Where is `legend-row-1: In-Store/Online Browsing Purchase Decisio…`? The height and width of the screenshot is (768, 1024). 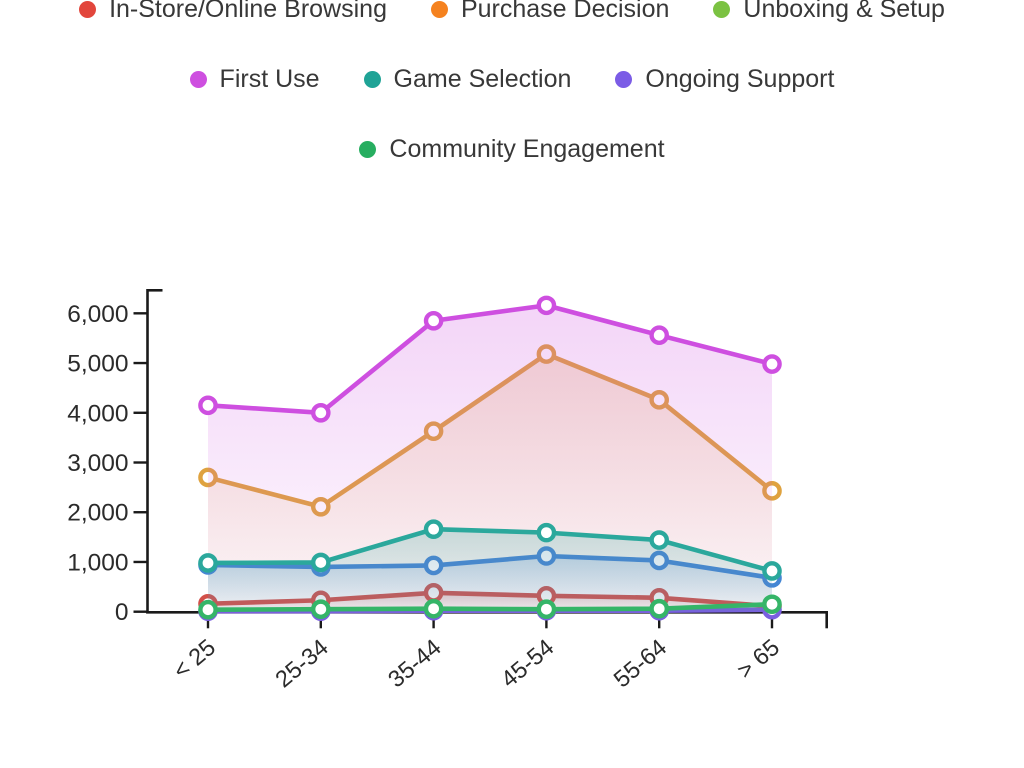
legend-row-1: In-Store/Online Browsing Purchase Decisio… is located at coordinates (512, 13).